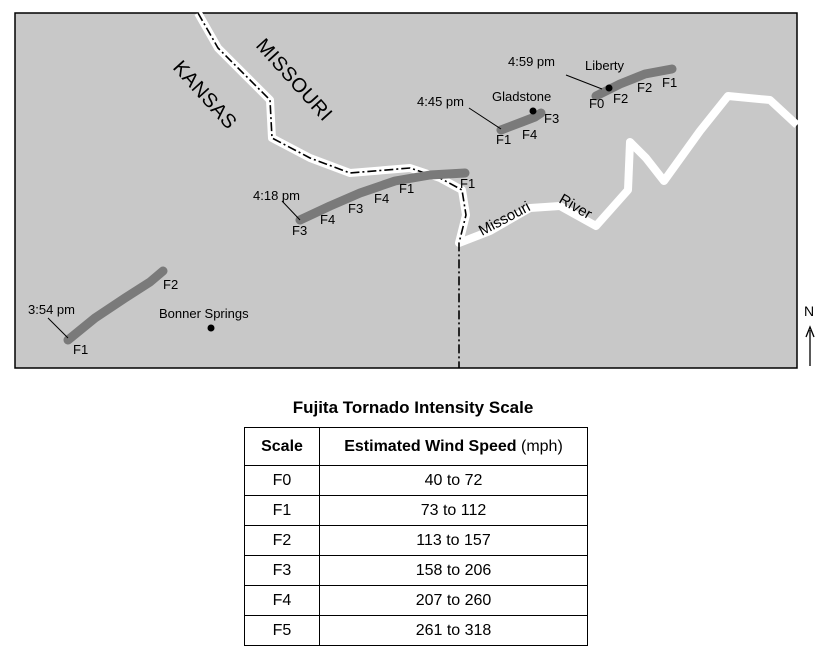  I want to click on town-dot-bonner-springs, so click(211, 328).